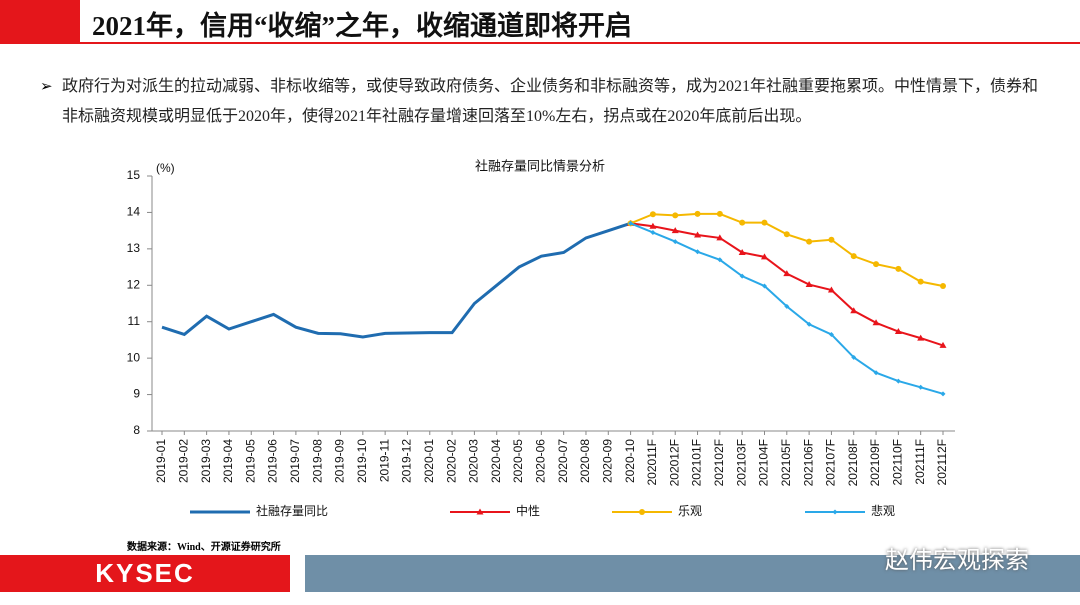  Describe the element at coordinates (429, 461) in the screenshot. I see `x-tick-label: 2020-01` at that location.